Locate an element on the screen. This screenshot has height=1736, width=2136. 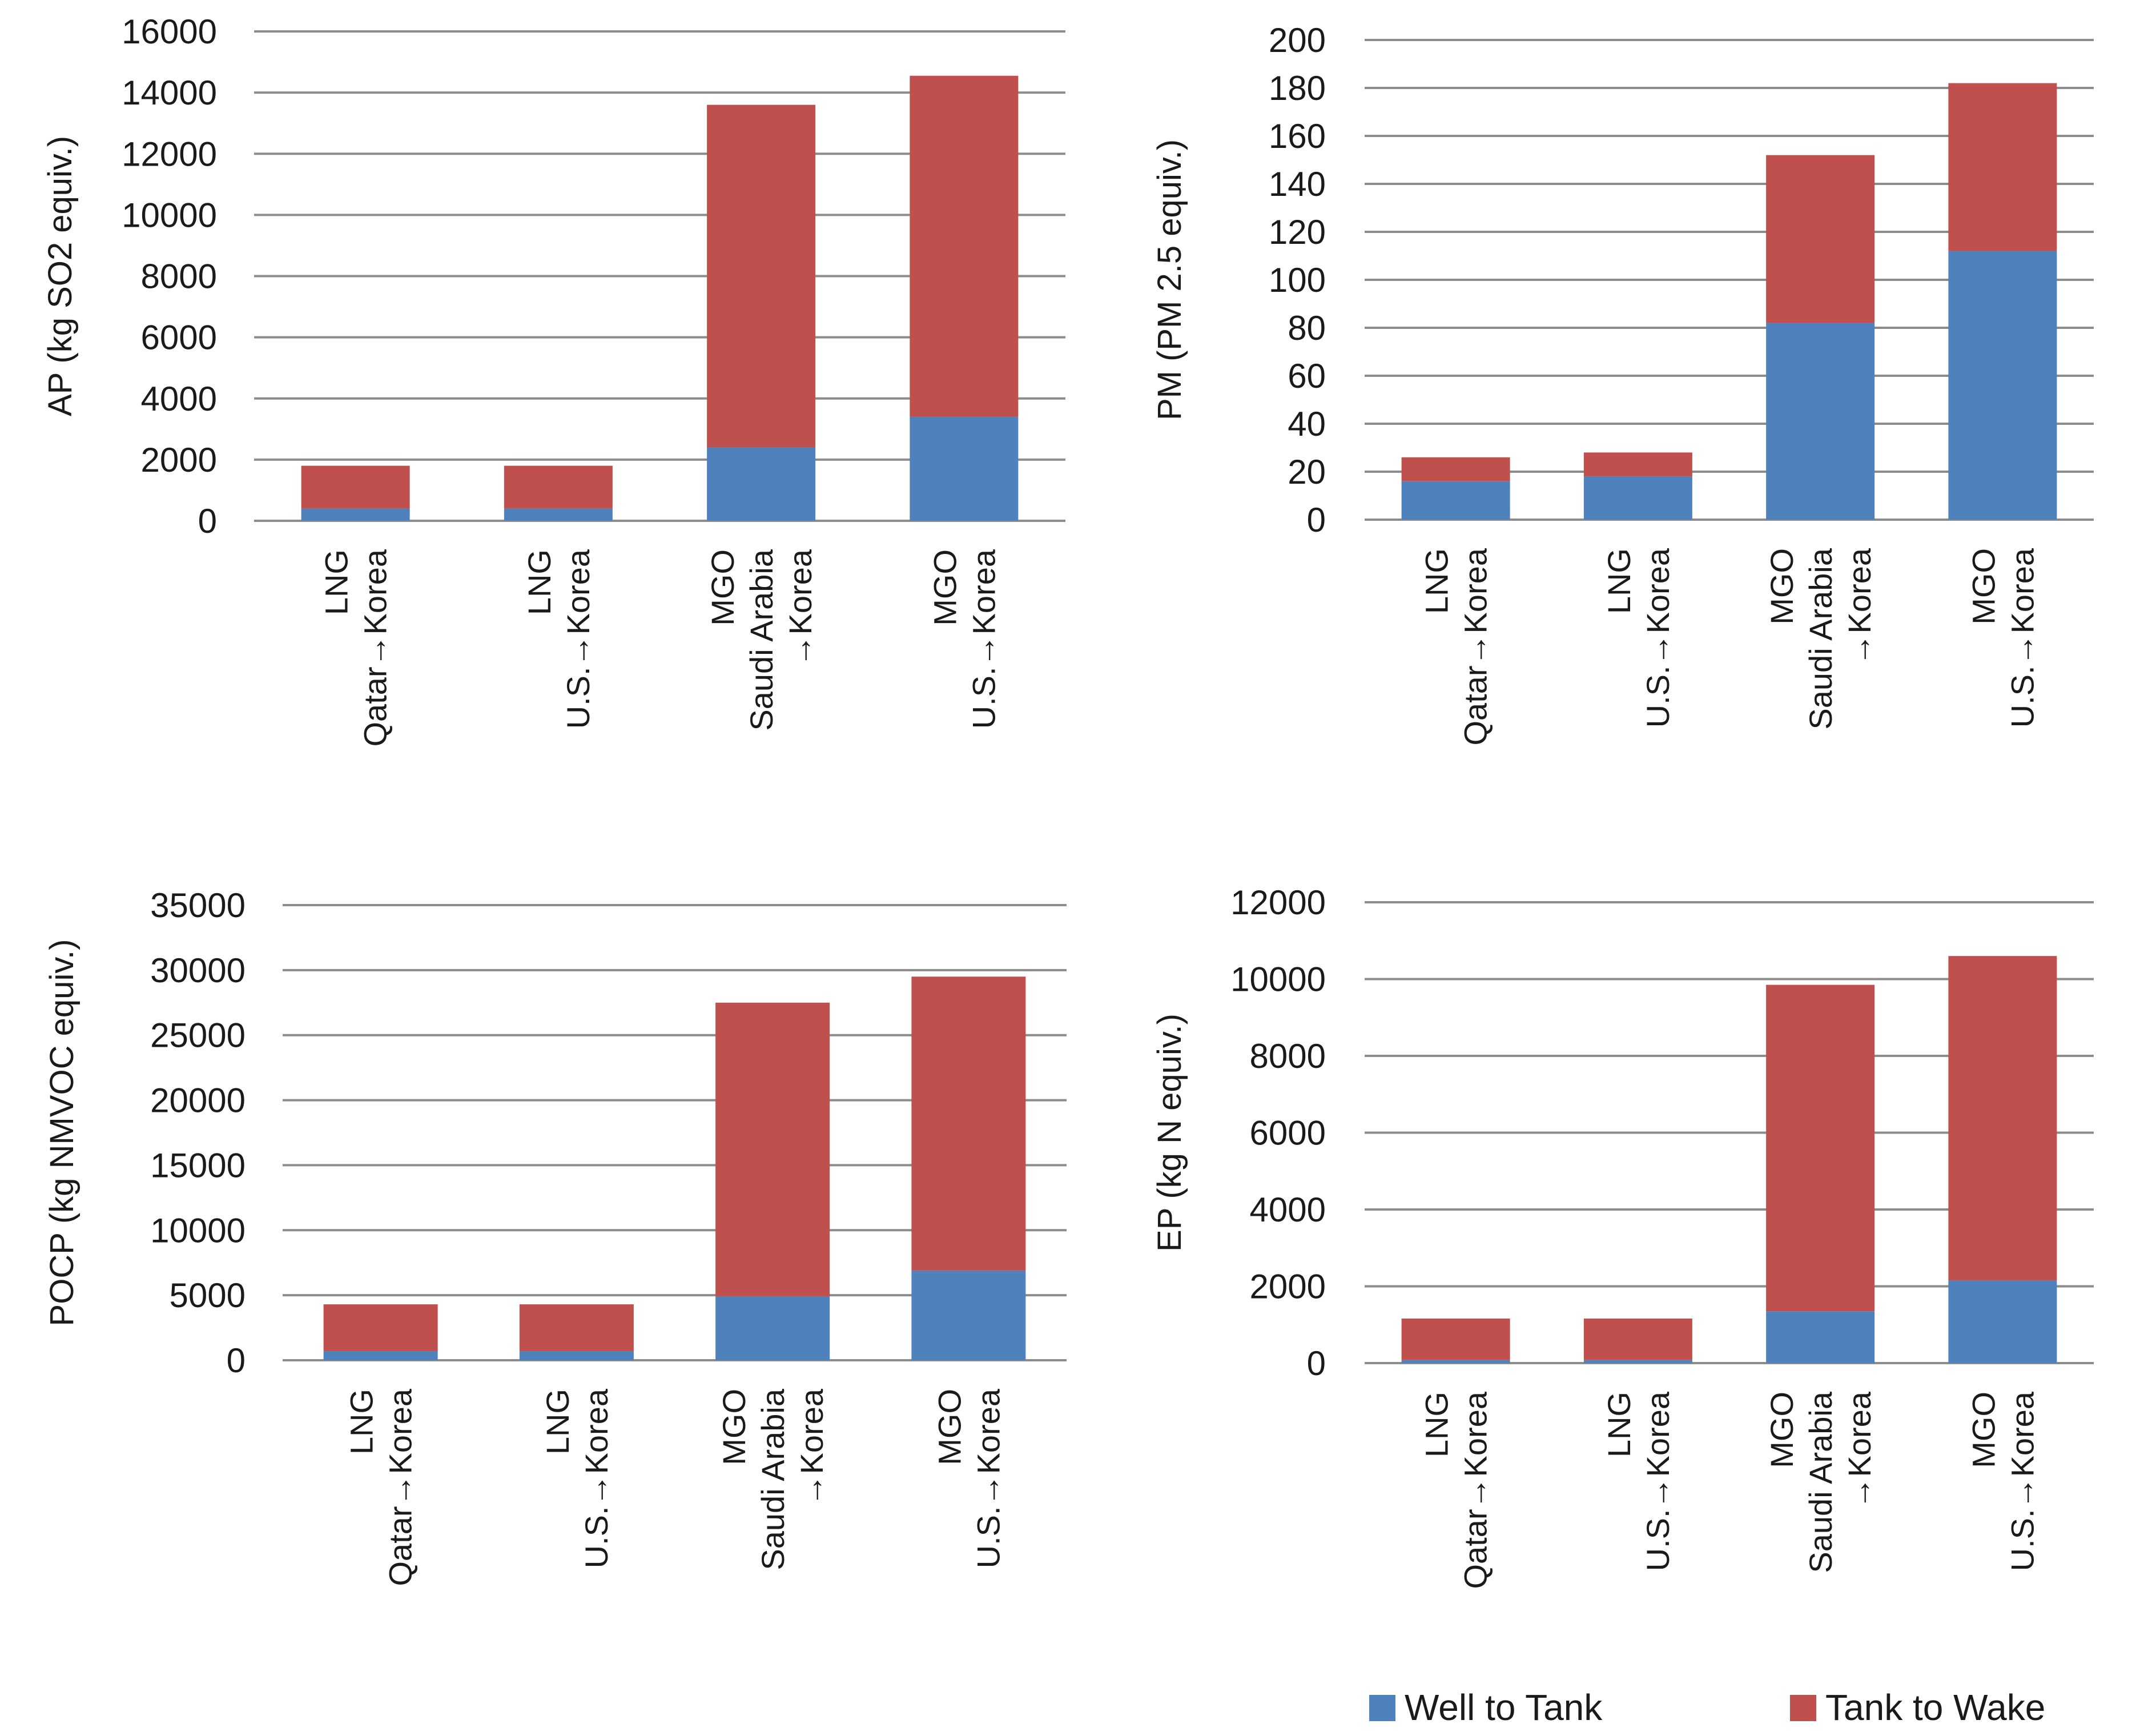
y-tick-label: 5000 is located at coordinates (208, 1295).